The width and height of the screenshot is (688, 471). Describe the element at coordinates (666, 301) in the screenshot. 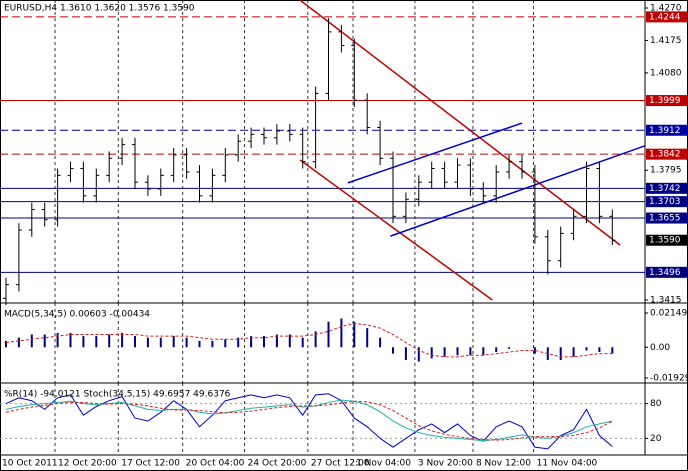

I see `y-tick-label: 1.3415` at that location.